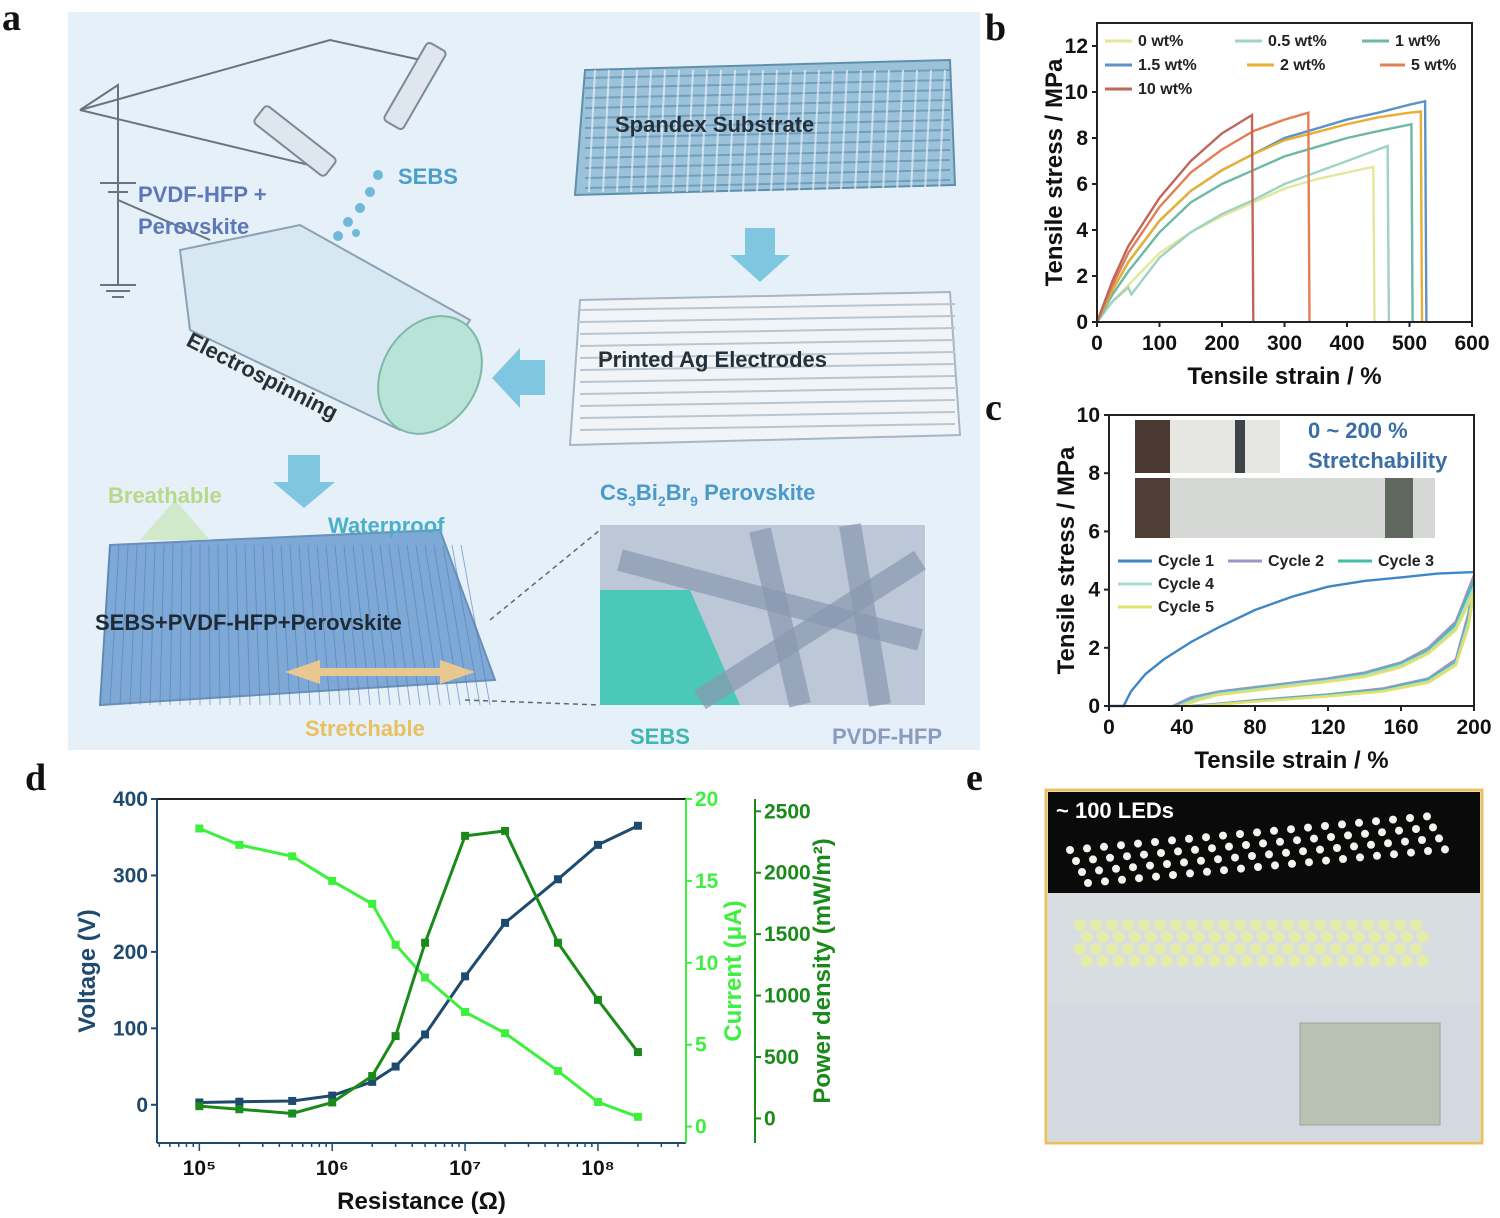 The width and height of the screenshot is (1500, 1218). I want to click on legend-label: 1.5 wt%, so click(1167, 65).